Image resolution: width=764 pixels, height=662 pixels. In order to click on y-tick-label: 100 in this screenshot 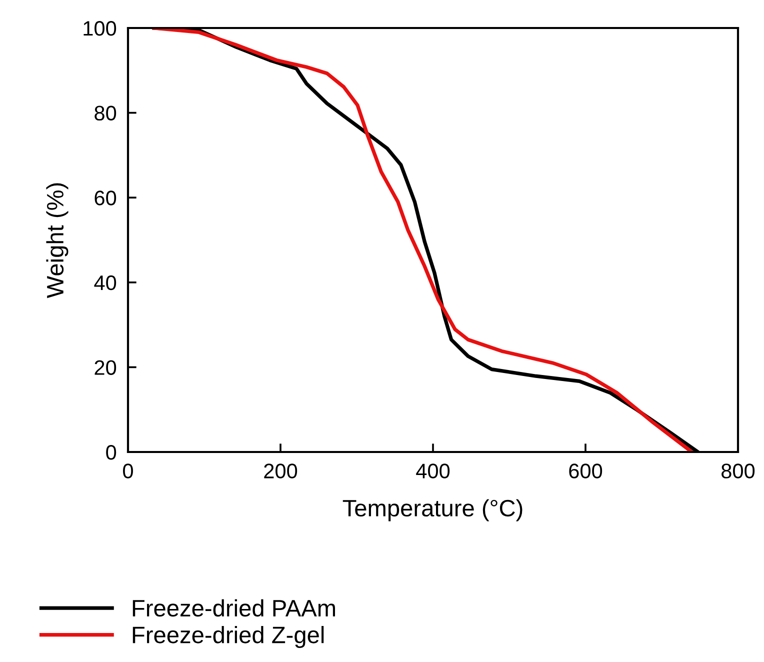, I will do `click(100, 28)`.